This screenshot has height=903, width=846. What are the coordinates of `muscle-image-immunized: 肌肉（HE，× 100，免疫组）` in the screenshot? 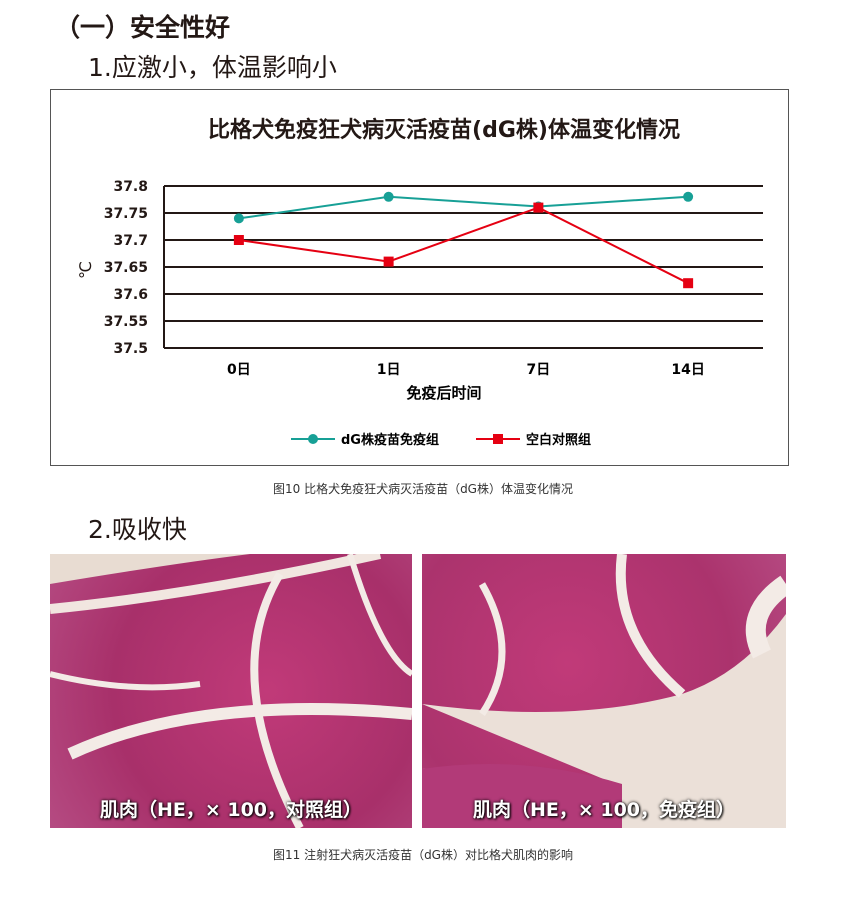 It's located at (604, 691).